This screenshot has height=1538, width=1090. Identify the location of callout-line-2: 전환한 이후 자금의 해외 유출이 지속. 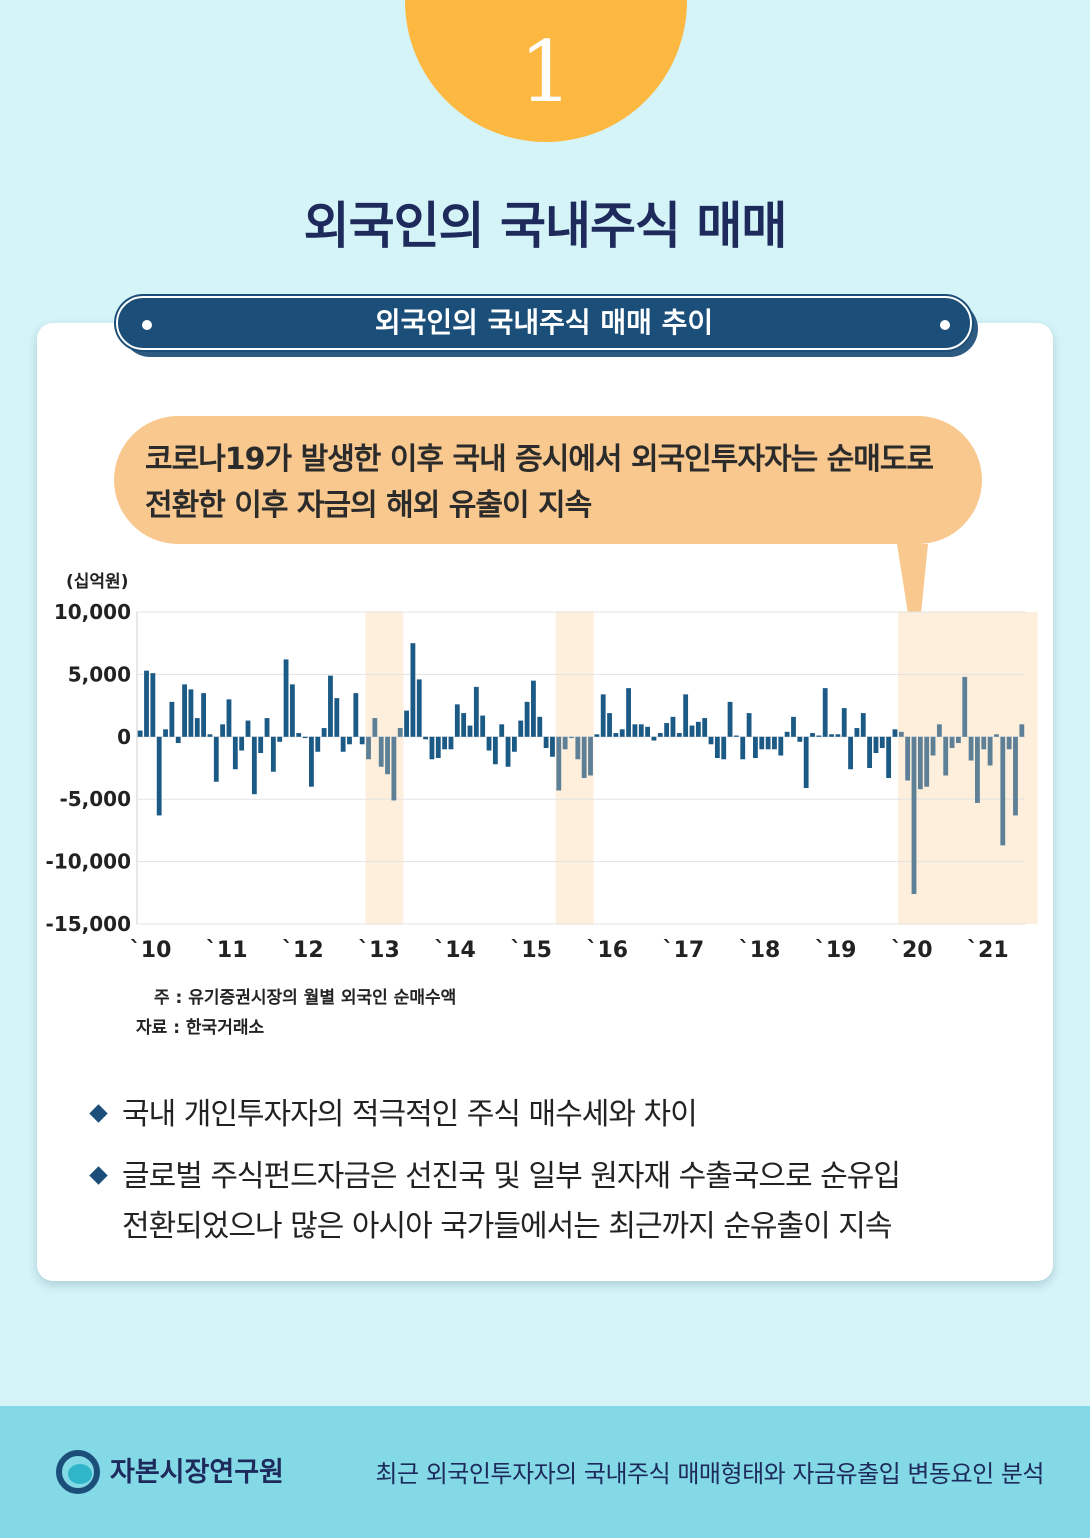
(368, 505).